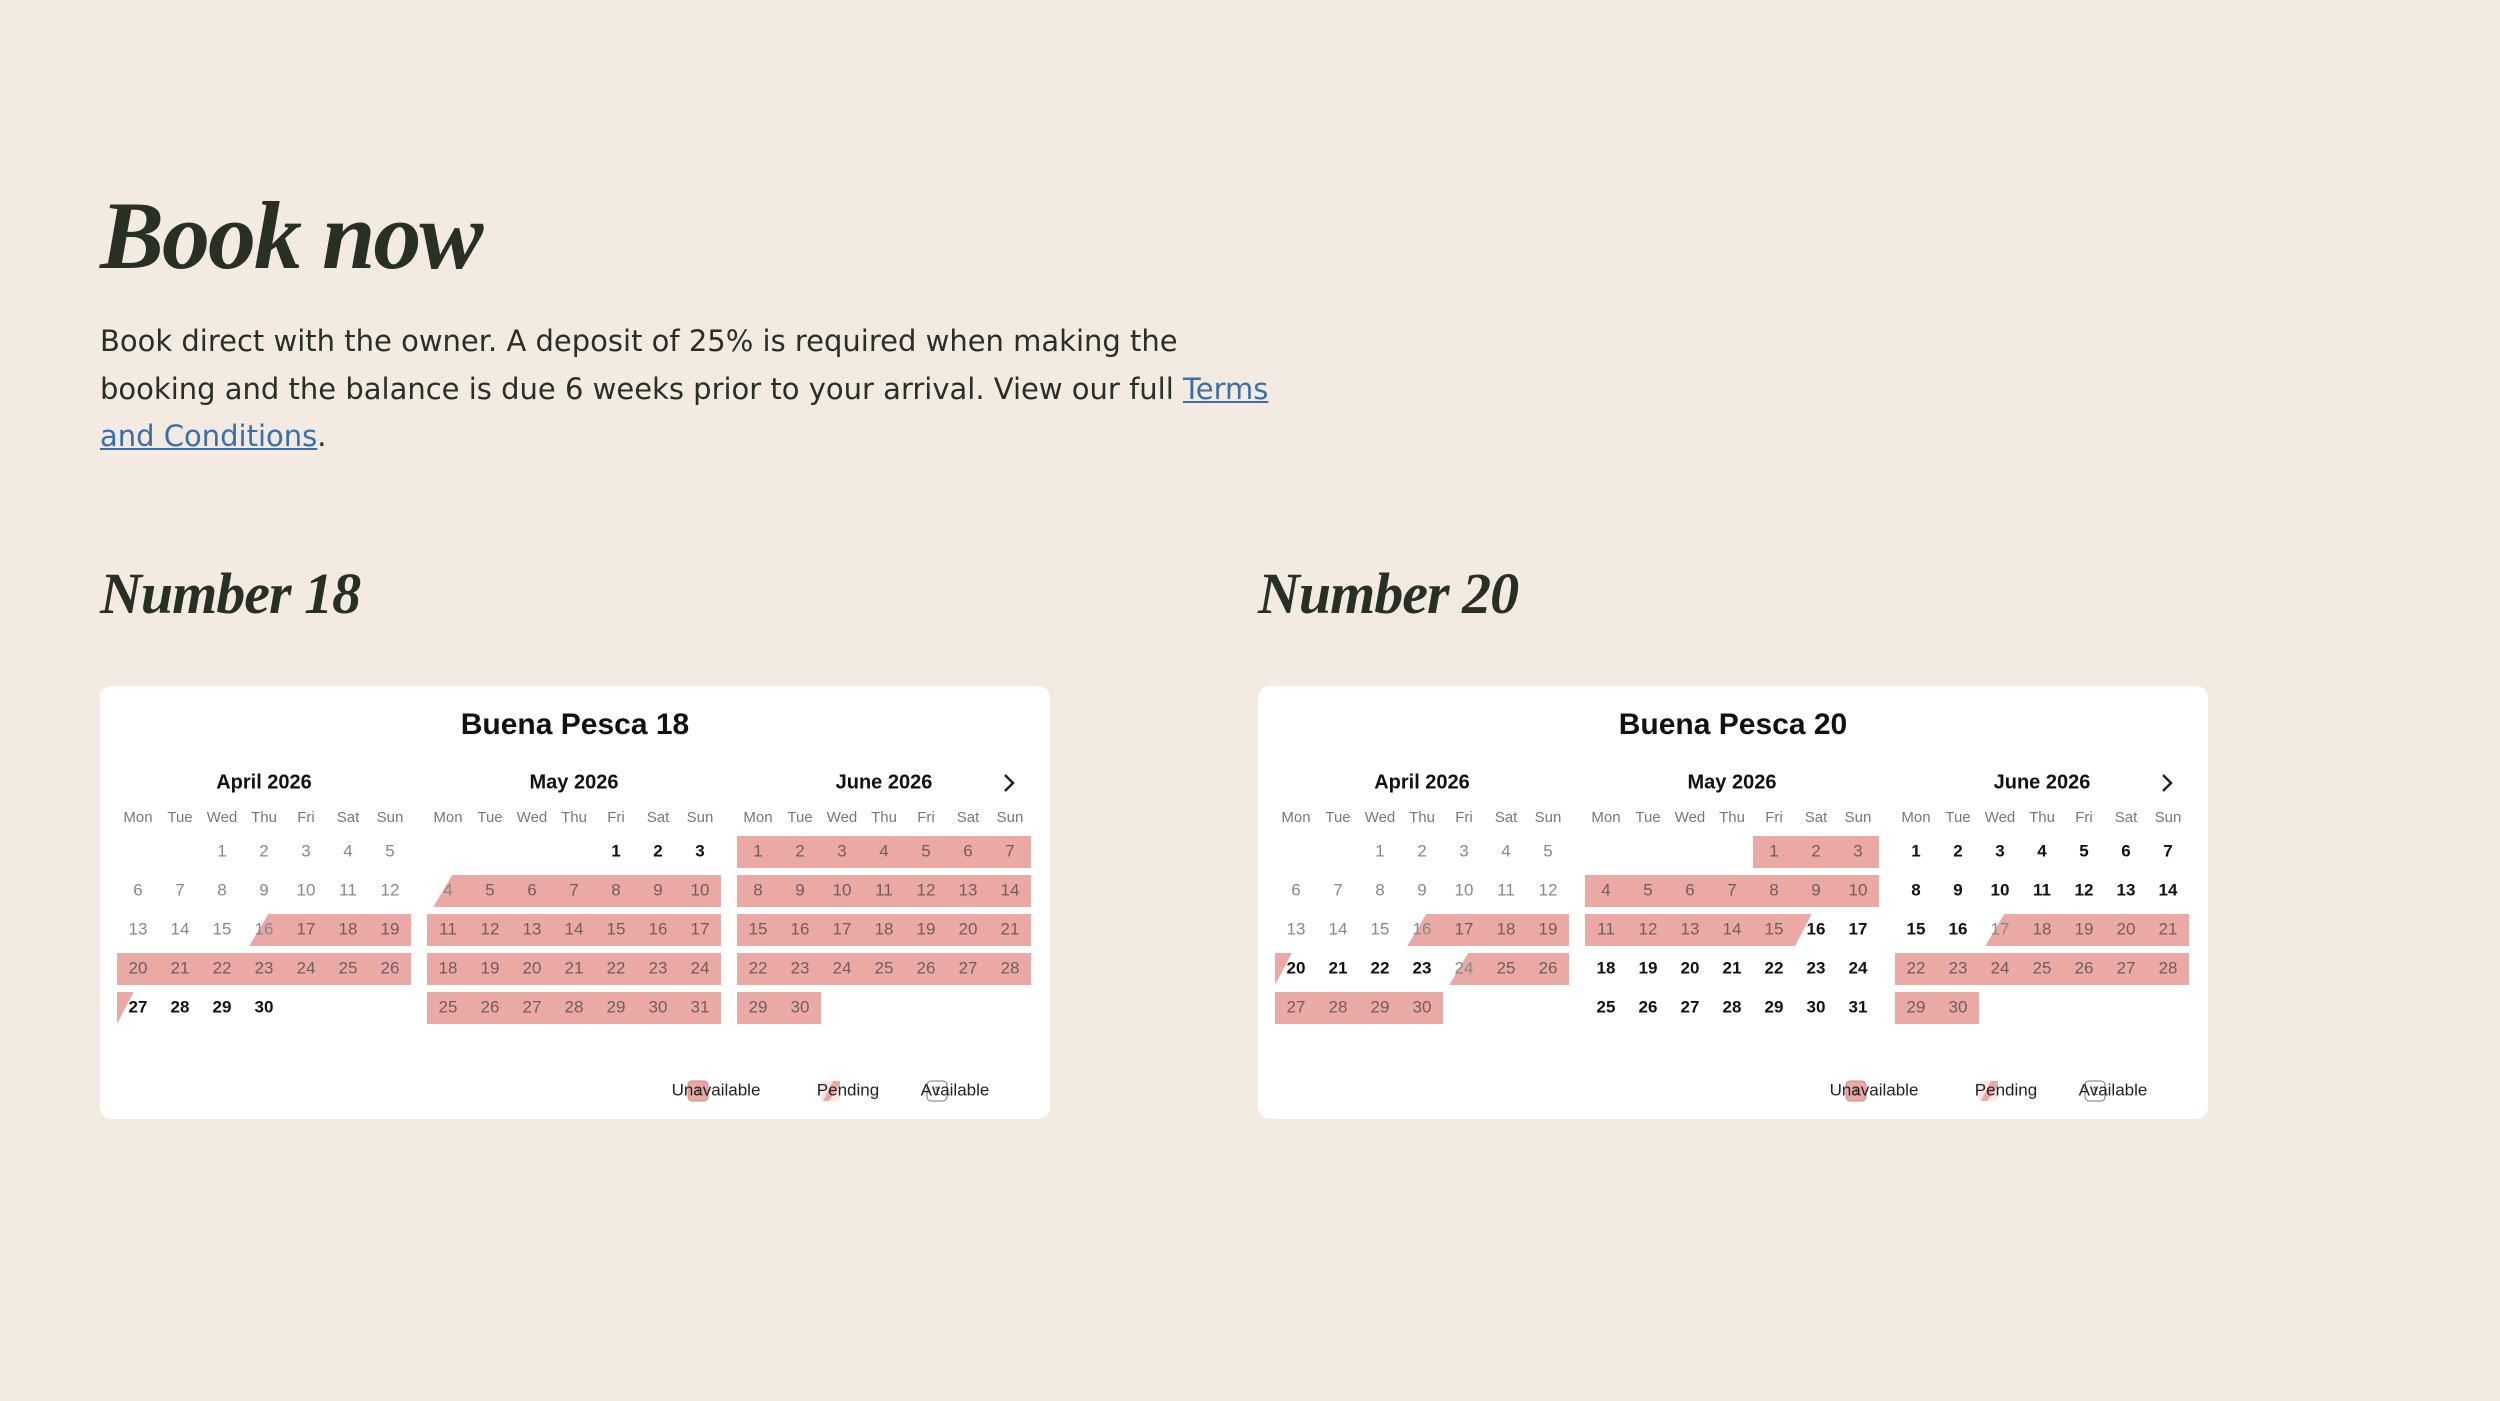  Describe the element at coordinates (179, 817) in the screenshot. I see `weekday-label: Tue` at that location.